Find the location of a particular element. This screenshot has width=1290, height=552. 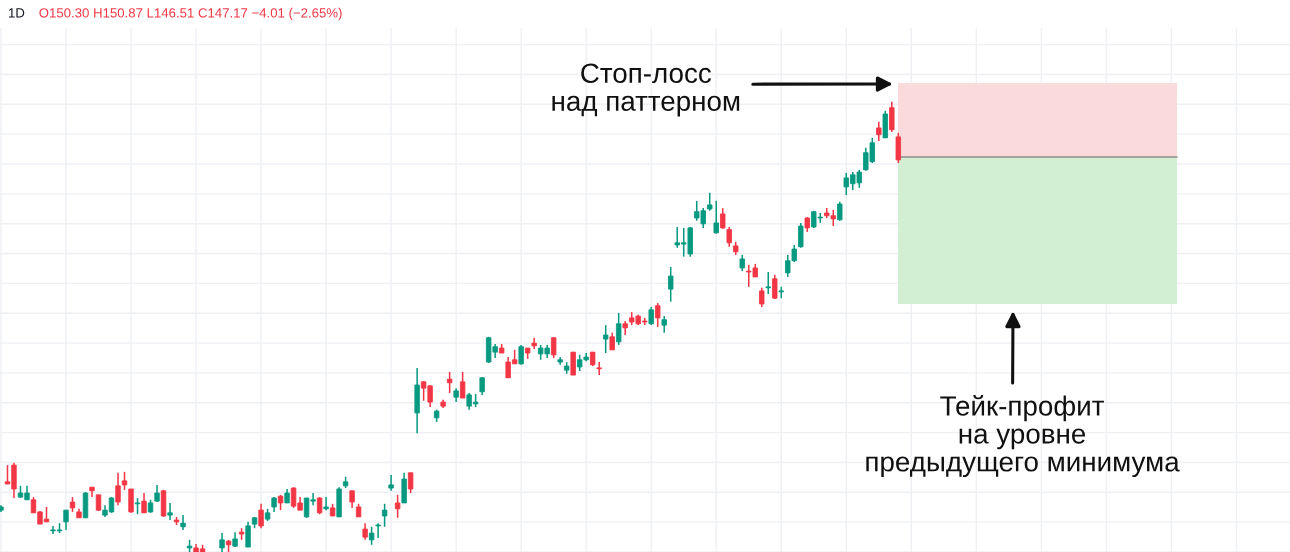

text: 1D is located at coordinates (17, 13).